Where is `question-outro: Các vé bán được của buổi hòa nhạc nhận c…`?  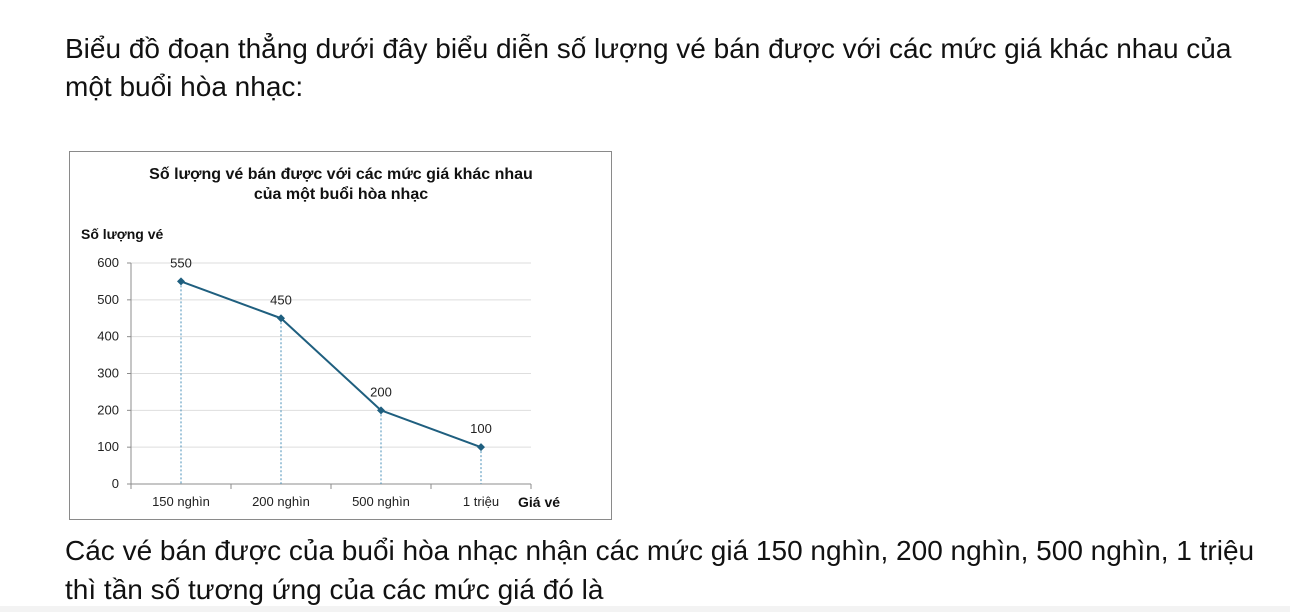 question-outro: Các vé bán được của buổi hòa nhạc nhận c… is located at coordinates (660, 570).